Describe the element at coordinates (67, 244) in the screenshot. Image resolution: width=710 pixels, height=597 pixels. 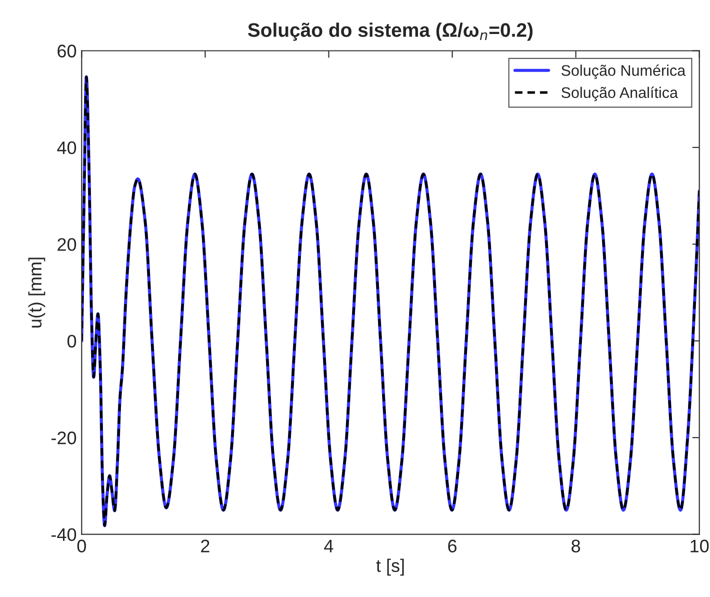
I see `y-tick-label: 20` at that location.